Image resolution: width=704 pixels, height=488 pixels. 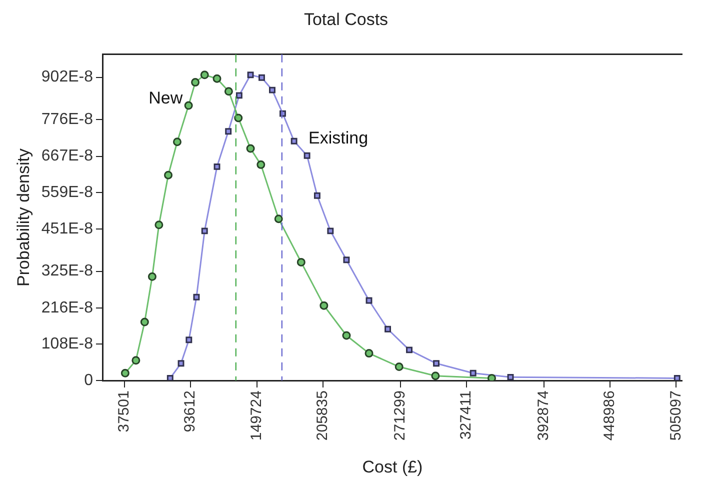 What do you see at coordinates (346, 19) in the screenshot?
I see `chart-title: Total Costs` at bounding box center [346, 19].